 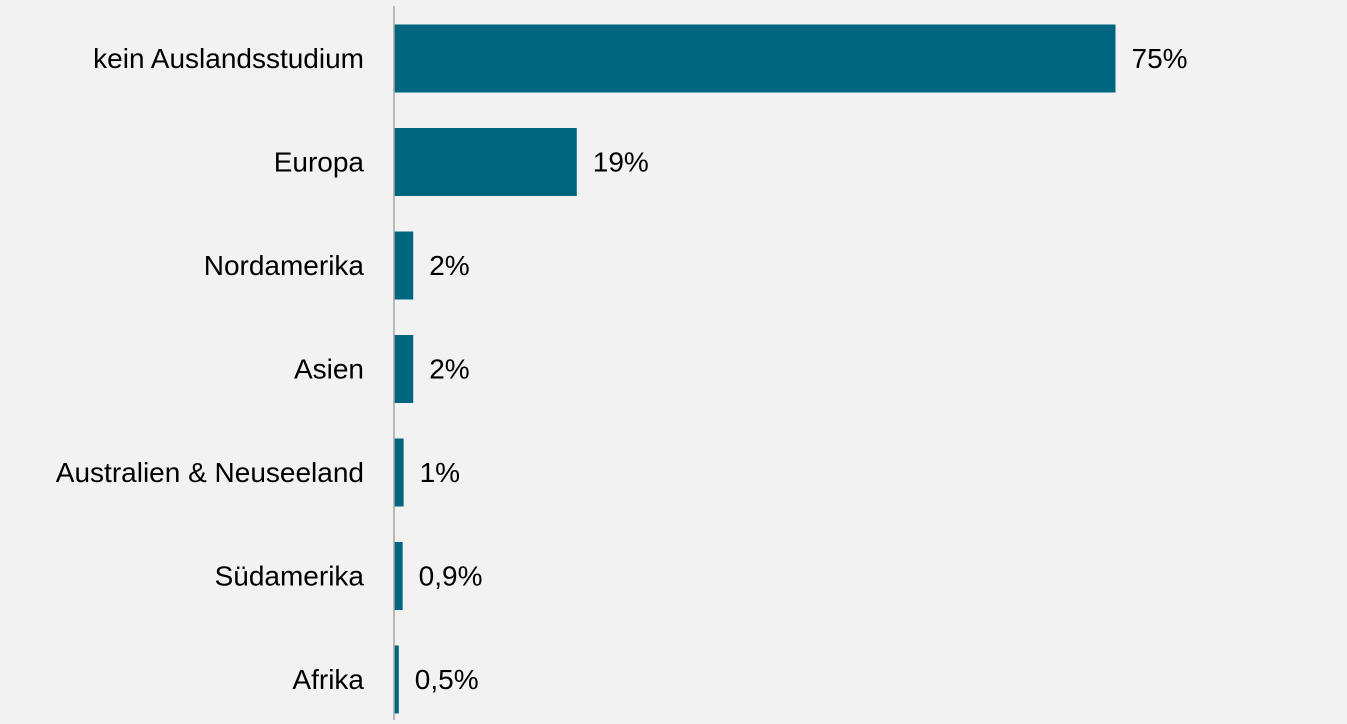 What do you see at coordinates (451, 576) in the screenshot?
I see `value-label: 0,9%` at bounding box center [451, 576].